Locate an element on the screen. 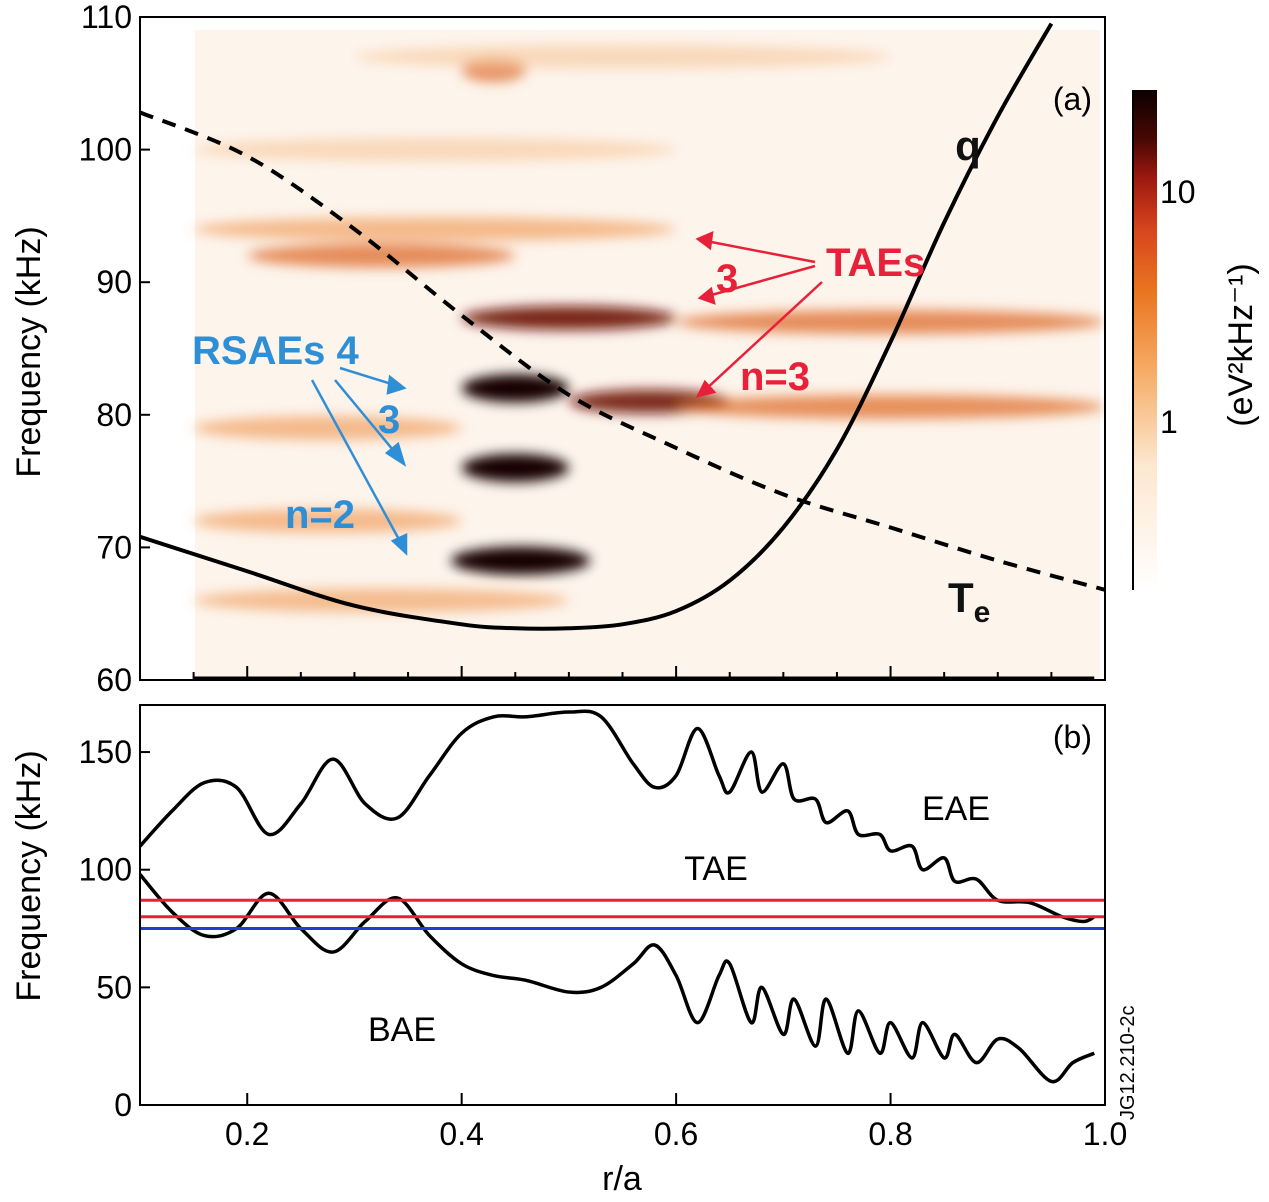 This screenshot has height=1202, width=1269. te-curve-label: Te is located at coordinates (969, 601).